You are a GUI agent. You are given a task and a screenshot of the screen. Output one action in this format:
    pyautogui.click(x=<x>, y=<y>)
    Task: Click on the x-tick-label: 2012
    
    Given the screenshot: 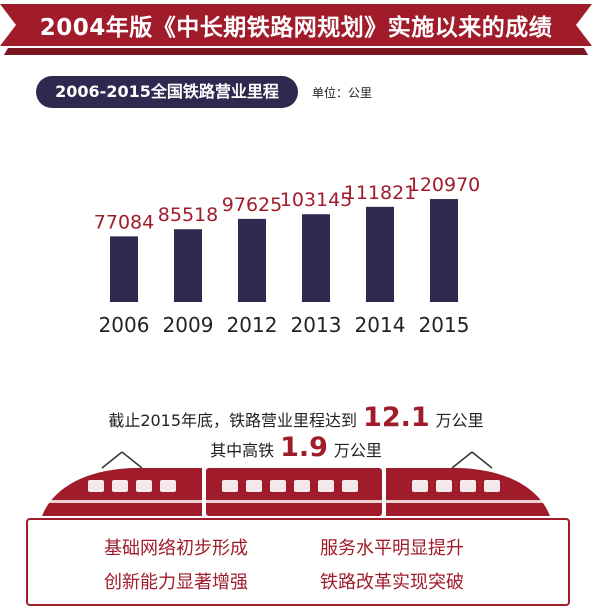 What is the action you would take?
    pyautogui.click(x=252, y=325)
    